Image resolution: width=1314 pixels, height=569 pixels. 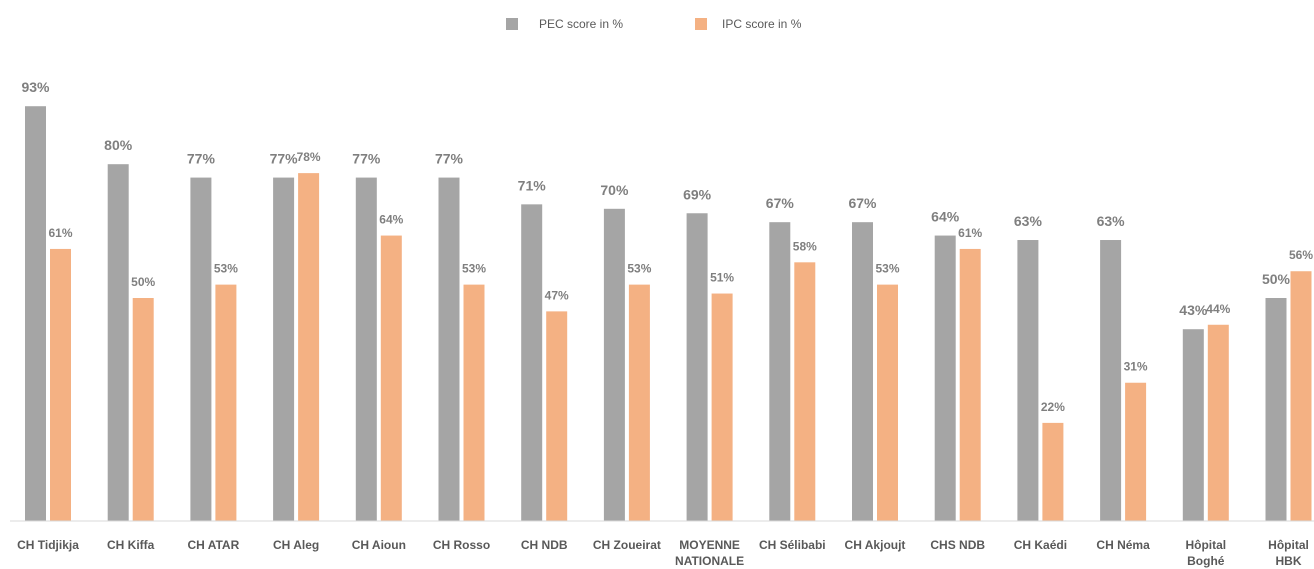 What do you see at coordinates (544, 545) in the screenshot?
I see `category-label: CH NDB` at bounding box center [544, 545].